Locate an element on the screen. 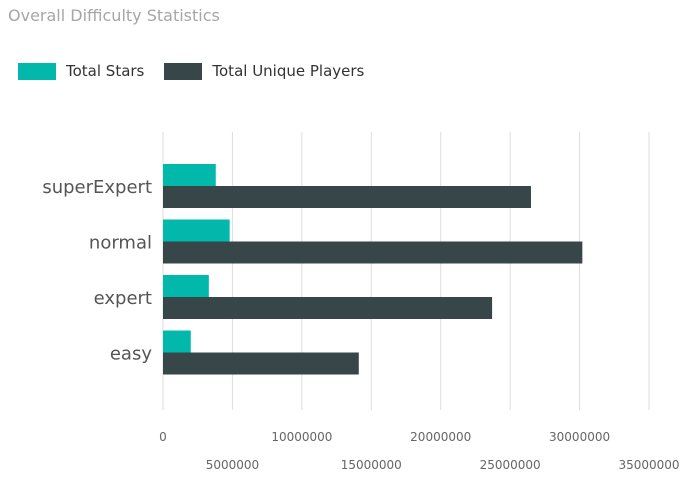 This screenshot has height=485, width=693. category-label: easy is located at coordinates (131, 354).